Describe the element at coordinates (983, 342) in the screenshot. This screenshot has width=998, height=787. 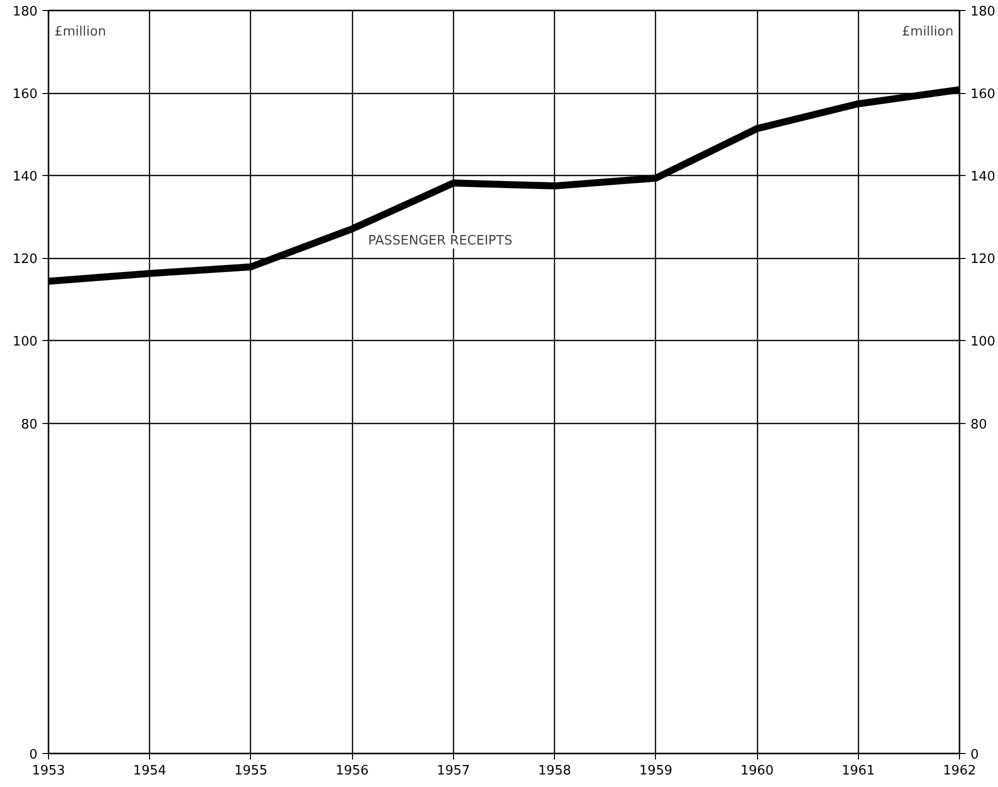
I see `y2-tick-label: 100` at that location.